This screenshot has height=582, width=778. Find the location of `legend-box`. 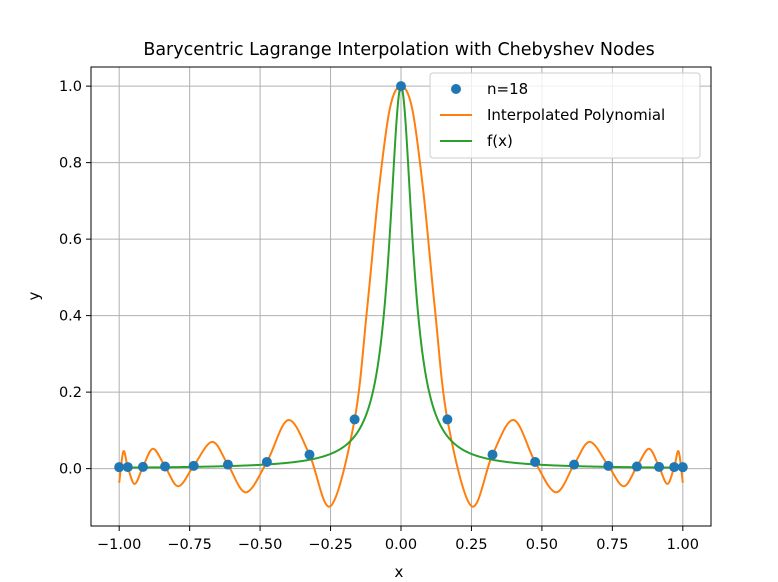

legend-box is located at coordinates (565, 115).